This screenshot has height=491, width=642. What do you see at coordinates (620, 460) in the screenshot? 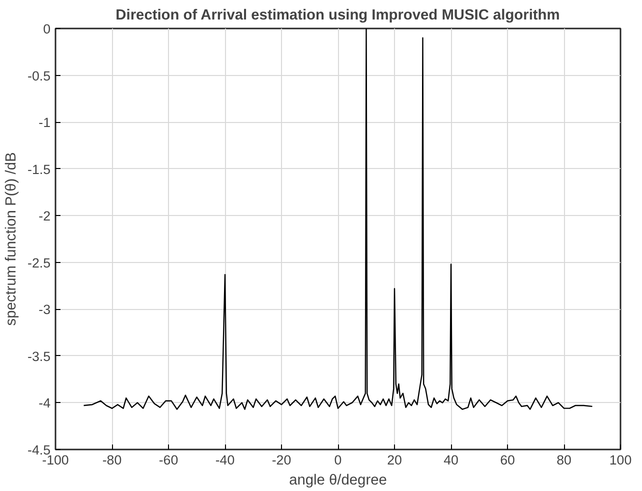
I see `x-tick-label: 100` at bounding box center [620, 460].